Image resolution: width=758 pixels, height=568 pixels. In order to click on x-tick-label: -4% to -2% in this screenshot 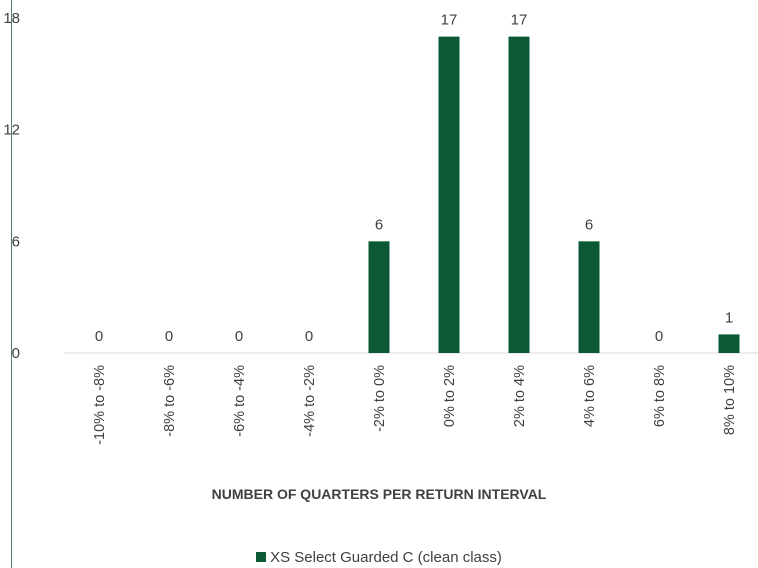, I will do `click(310, 401)`.